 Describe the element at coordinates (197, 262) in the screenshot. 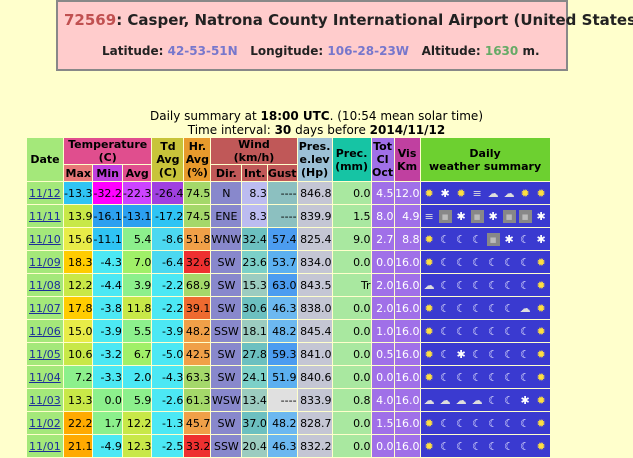

I see `hr-cell: 32.6` at that location.